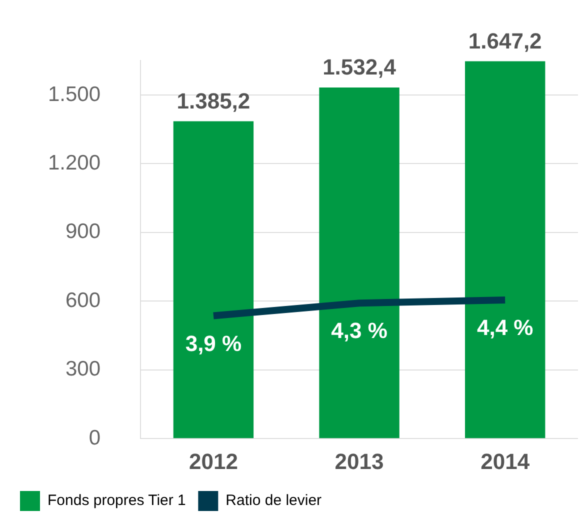 The height and width of the screenshot is (529, 586). Describe the element at coordinates (274, 501) in the screenshot. I see `legend-label: Ratio de levier` at that location.